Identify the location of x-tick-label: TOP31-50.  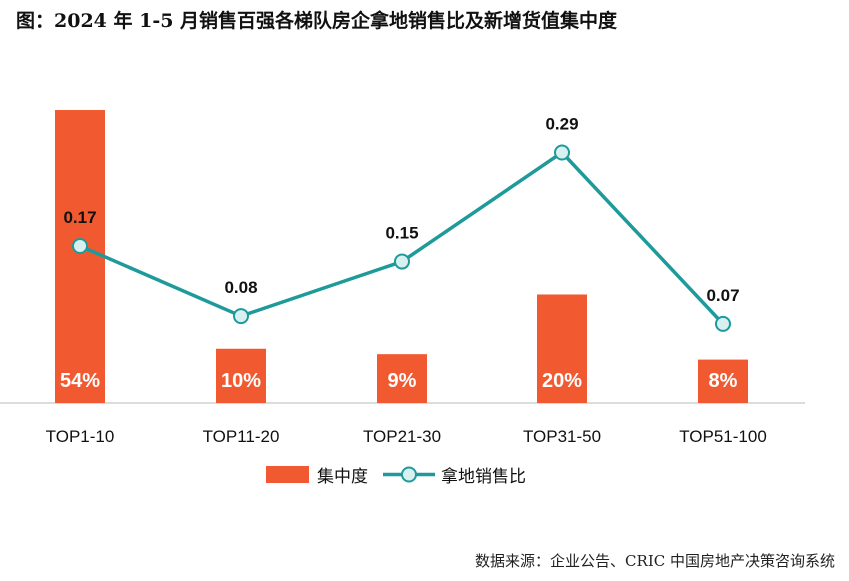
(562, 436).